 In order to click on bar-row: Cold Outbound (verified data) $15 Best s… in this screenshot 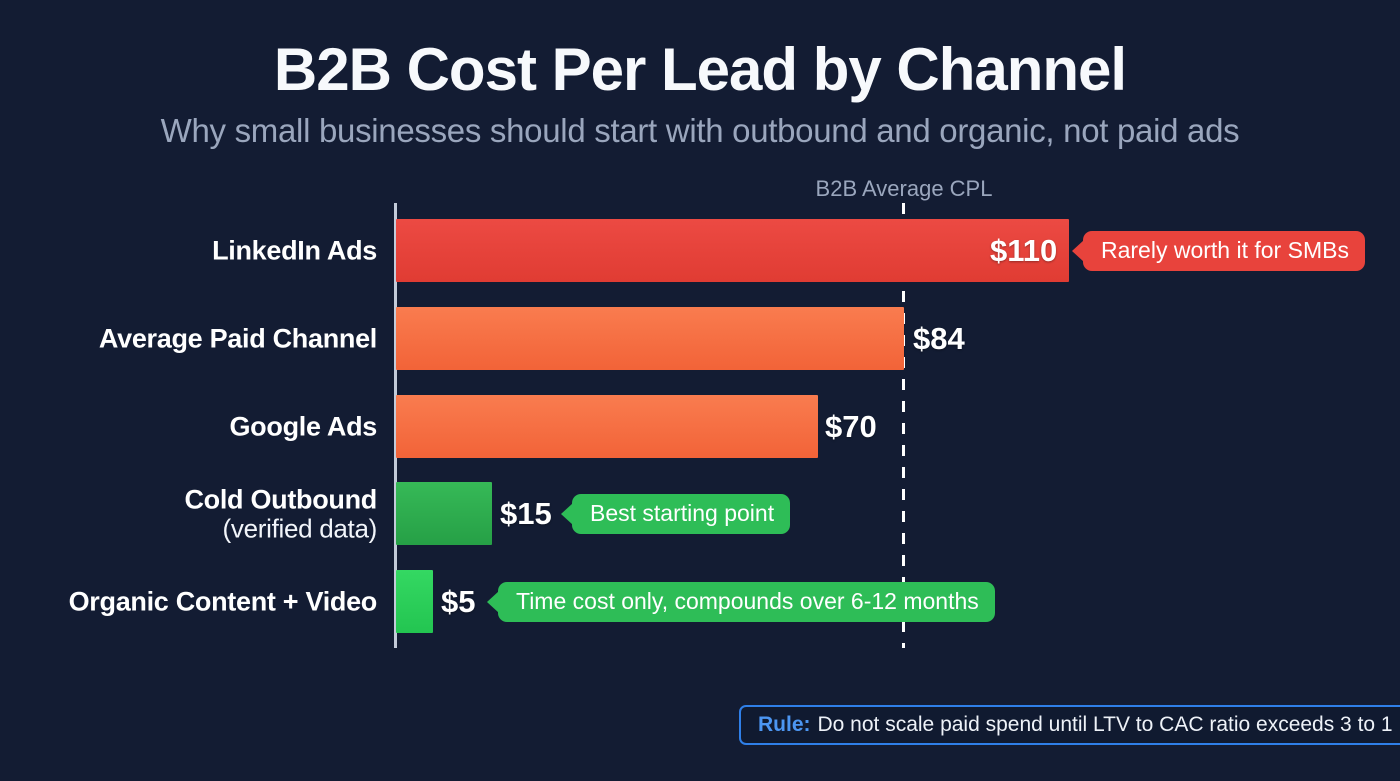, I will do `click(700, 513)`.